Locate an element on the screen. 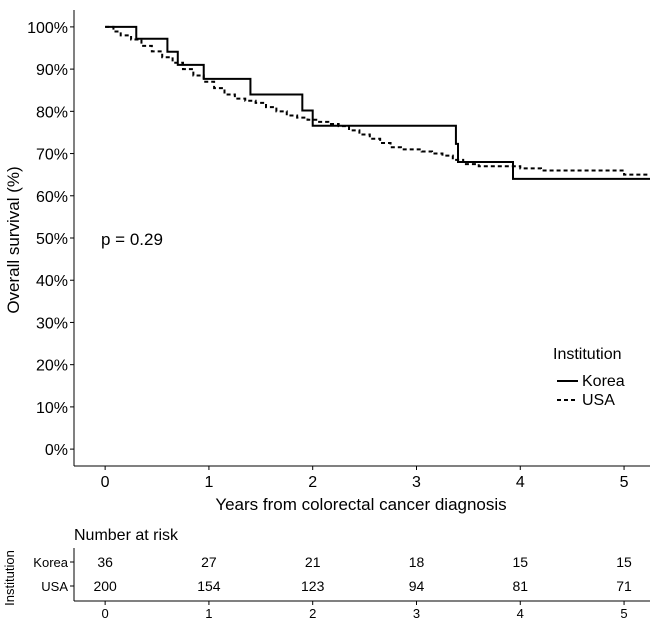 The width and height of the screenshot is (656, 627). legend-label-korea: Korea is located at coordinates (603, 381).